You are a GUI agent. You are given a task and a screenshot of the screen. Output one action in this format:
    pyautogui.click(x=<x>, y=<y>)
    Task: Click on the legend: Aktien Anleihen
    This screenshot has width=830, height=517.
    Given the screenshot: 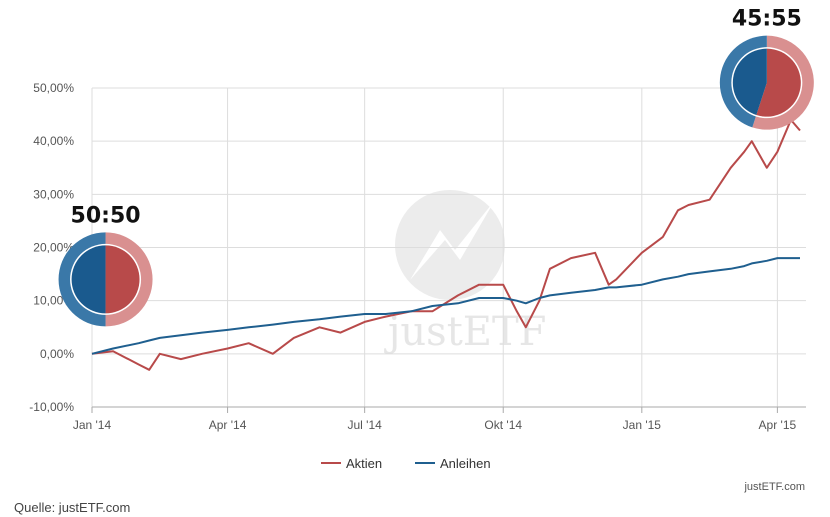 What is the action you would take?
    pyautogui.click(x=406, y=463)
    